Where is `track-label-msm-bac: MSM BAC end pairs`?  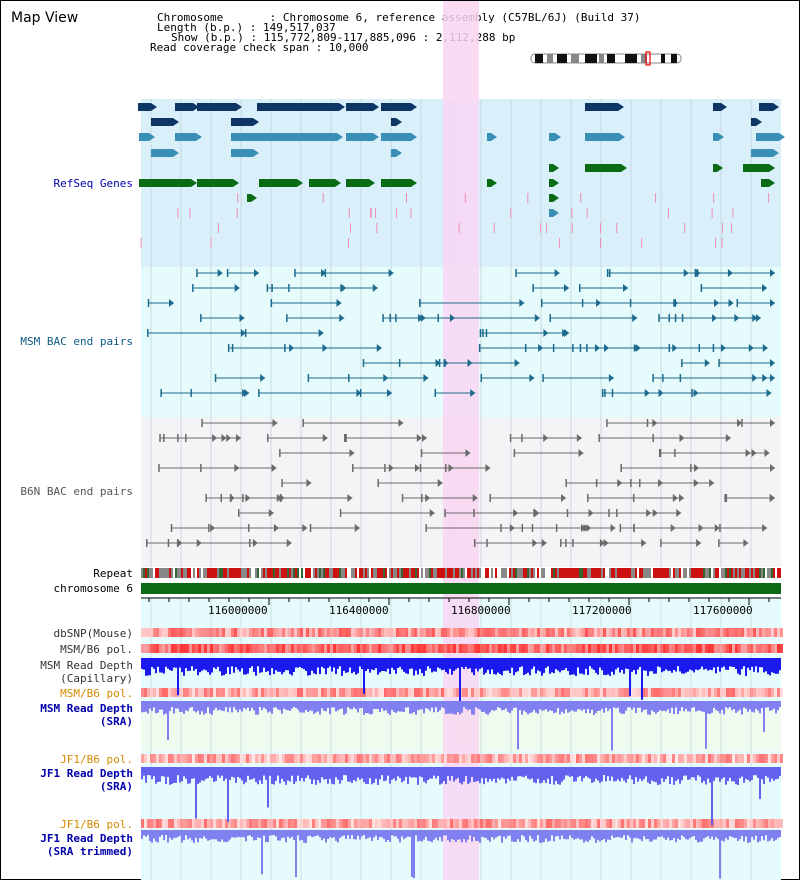
track-label-msm-bac: MSM BAC end pairs is located at coordinates (76, 341).